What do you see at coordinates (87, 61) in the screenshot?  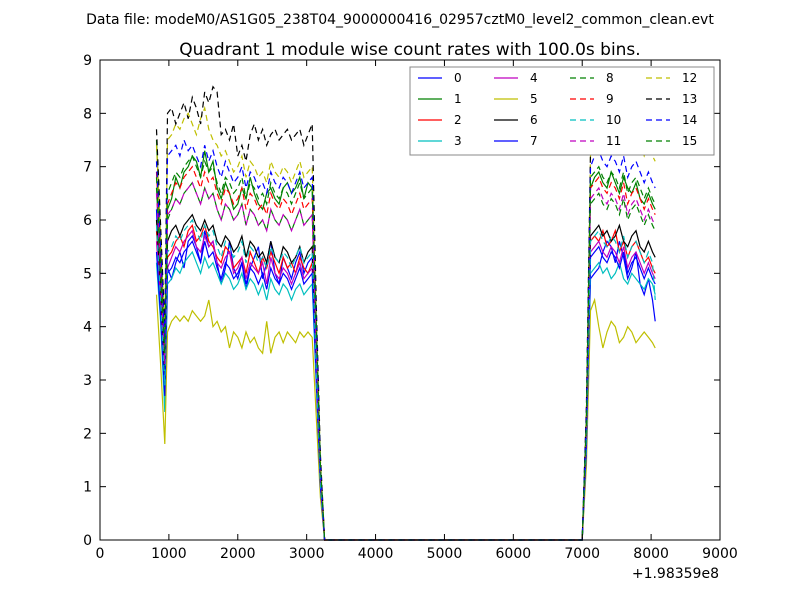 I see `y-tick-label: 9` at bounding box center [87, 61].